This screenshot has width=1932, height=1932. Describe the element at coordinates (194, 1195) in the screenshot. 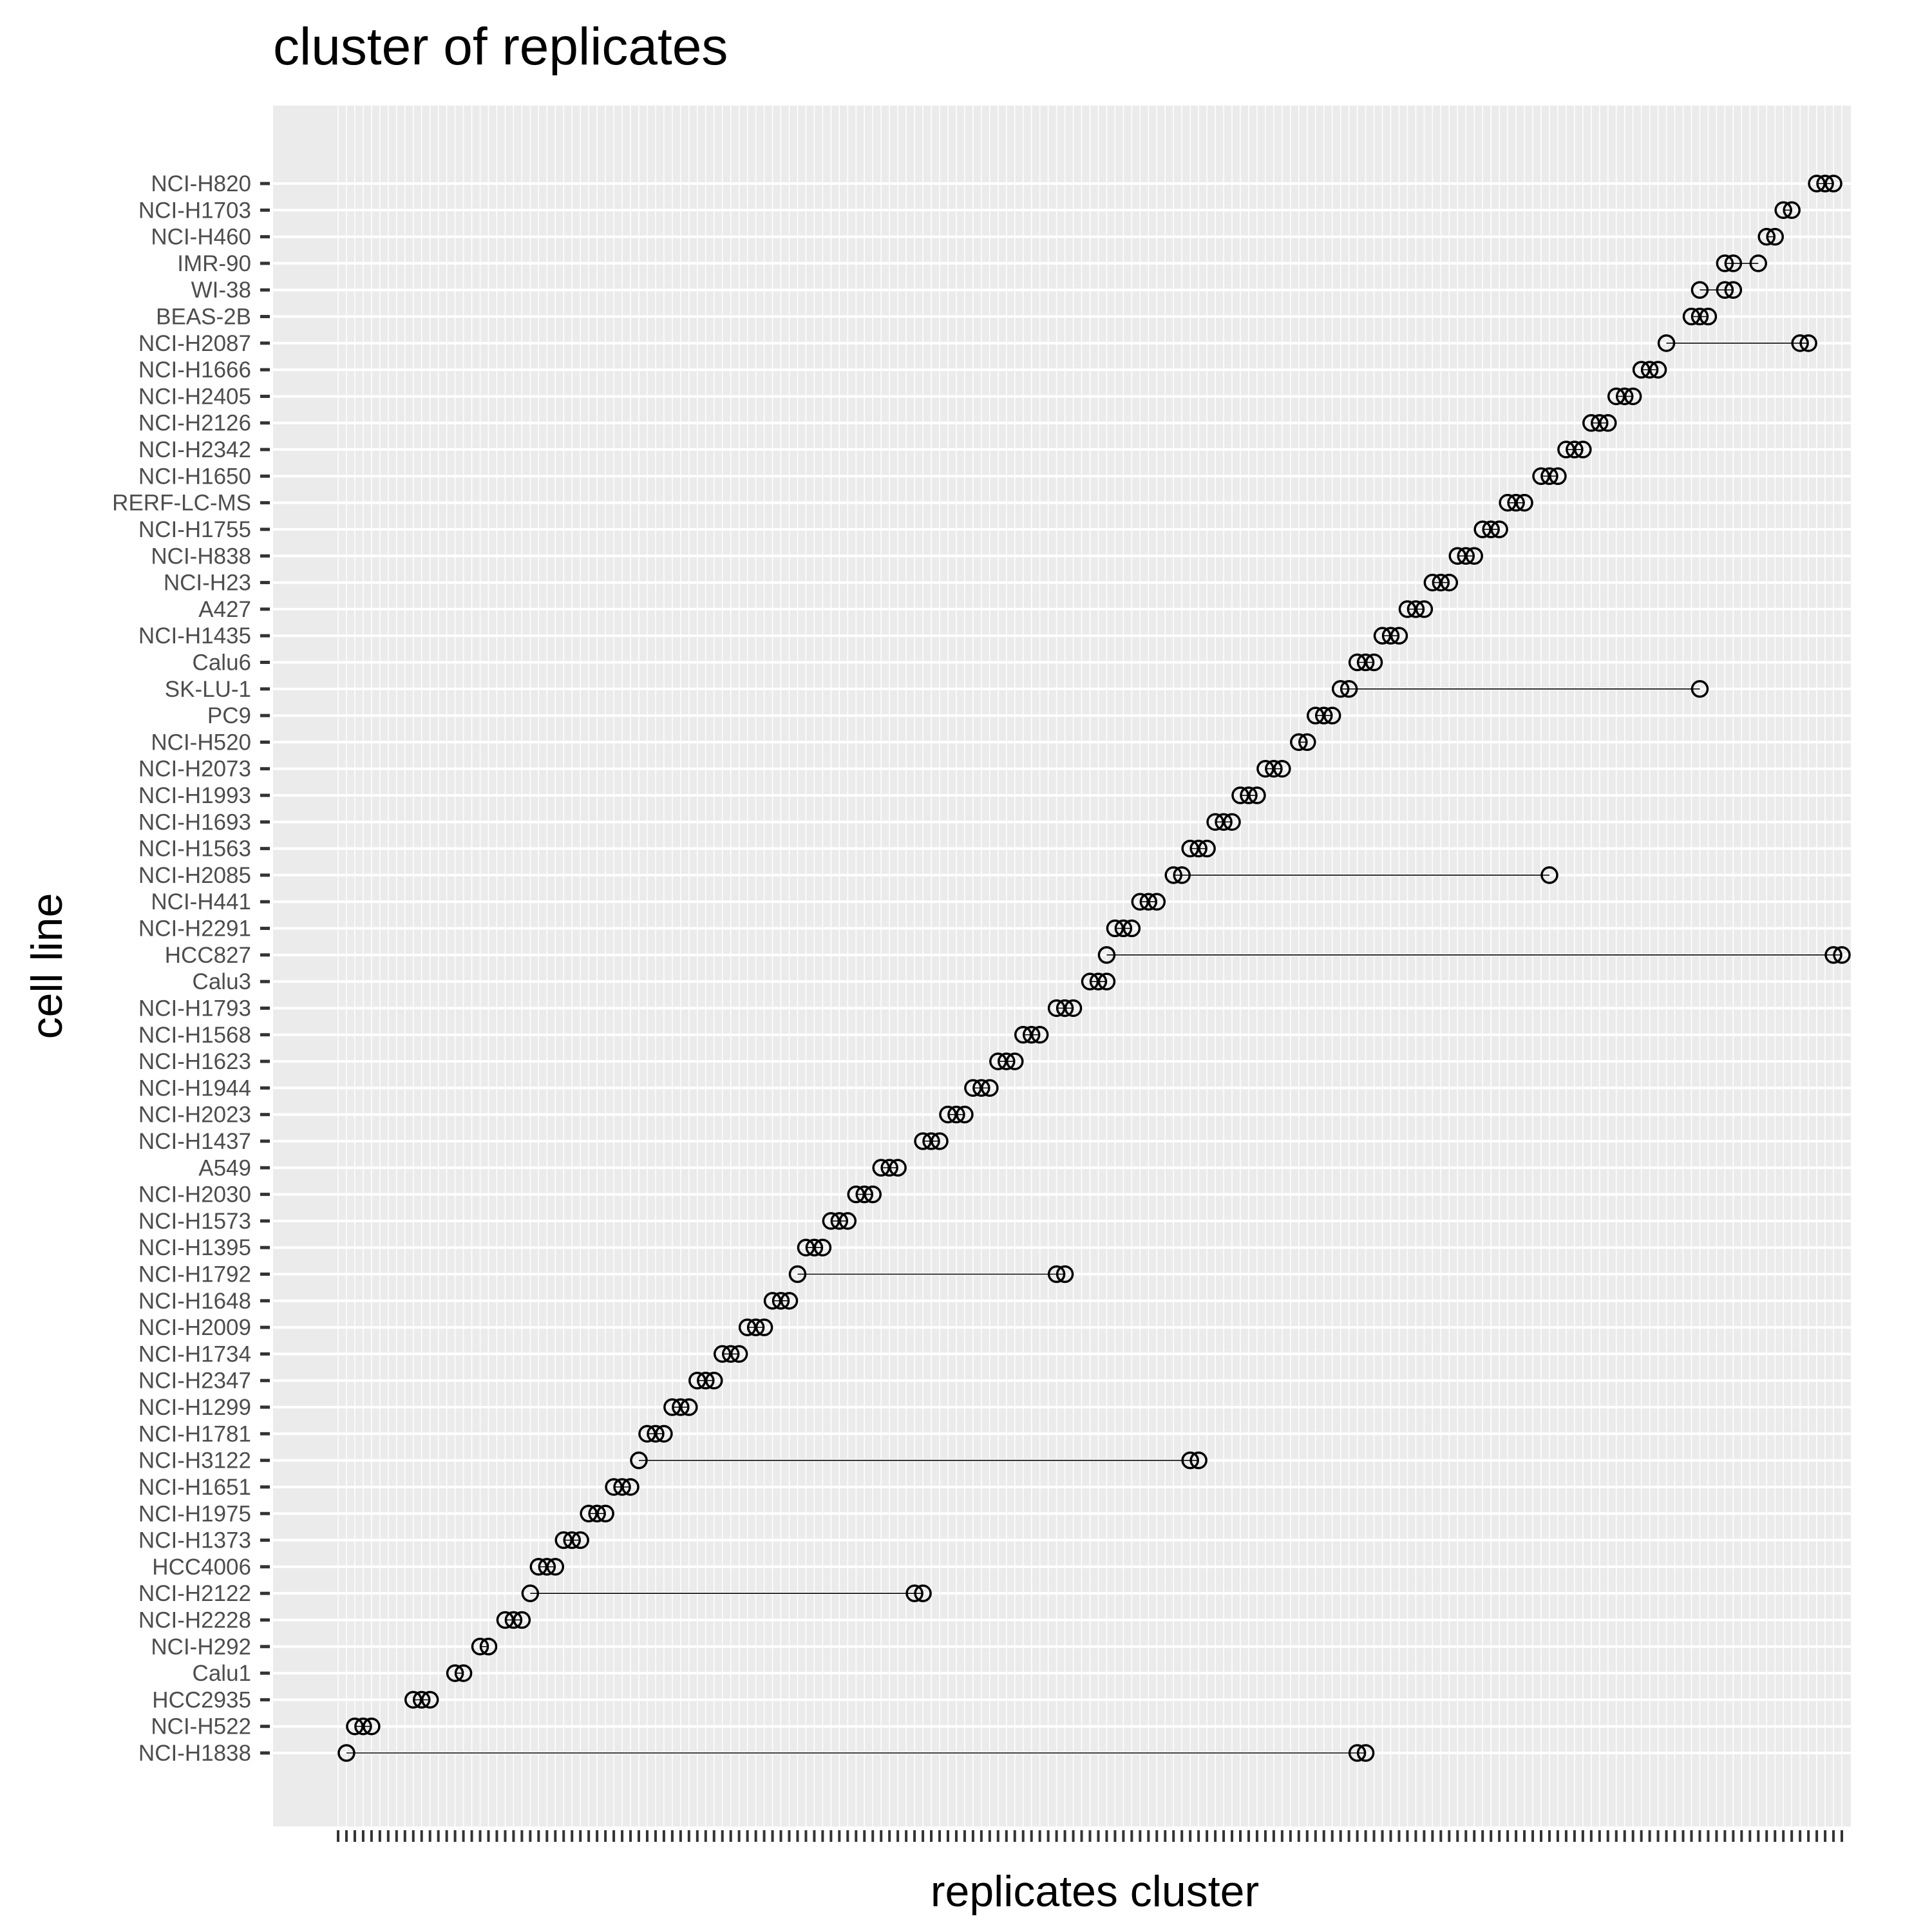

I see `y-tick-label: NCI-H2030` at that location.